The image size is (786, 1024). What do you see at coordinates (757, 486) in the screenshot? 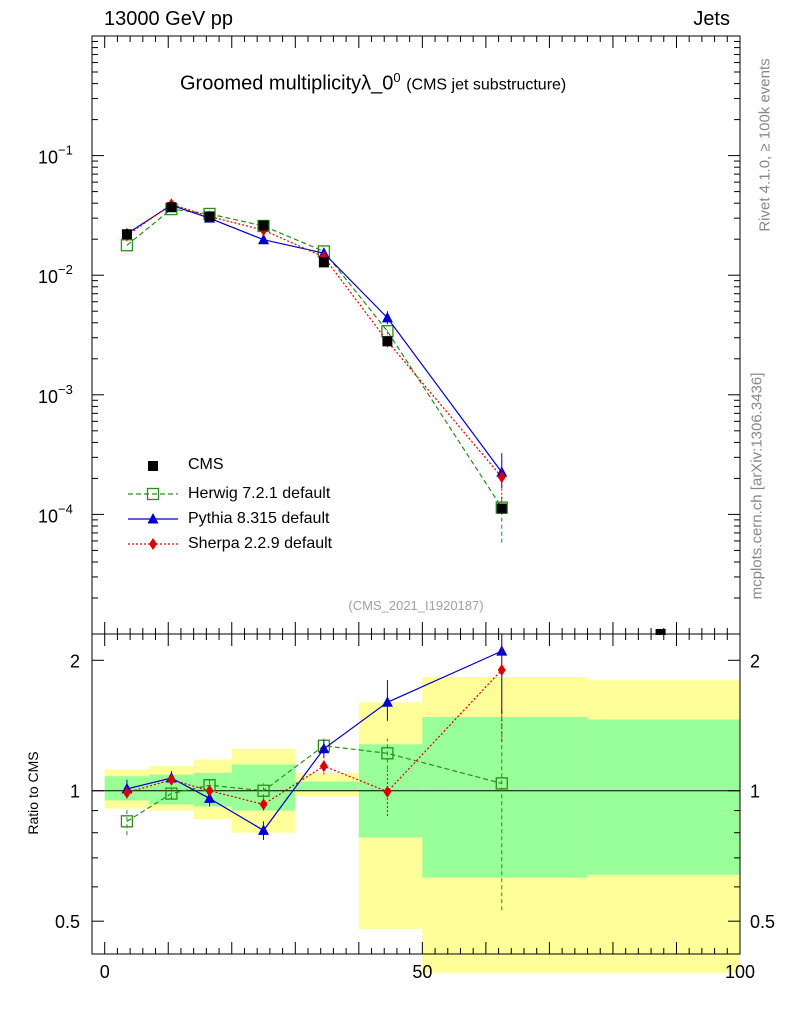
I see `side-url-label: mcplots.cern.ch [arXiv:1306.3436]` at bounding box center [757, 486].